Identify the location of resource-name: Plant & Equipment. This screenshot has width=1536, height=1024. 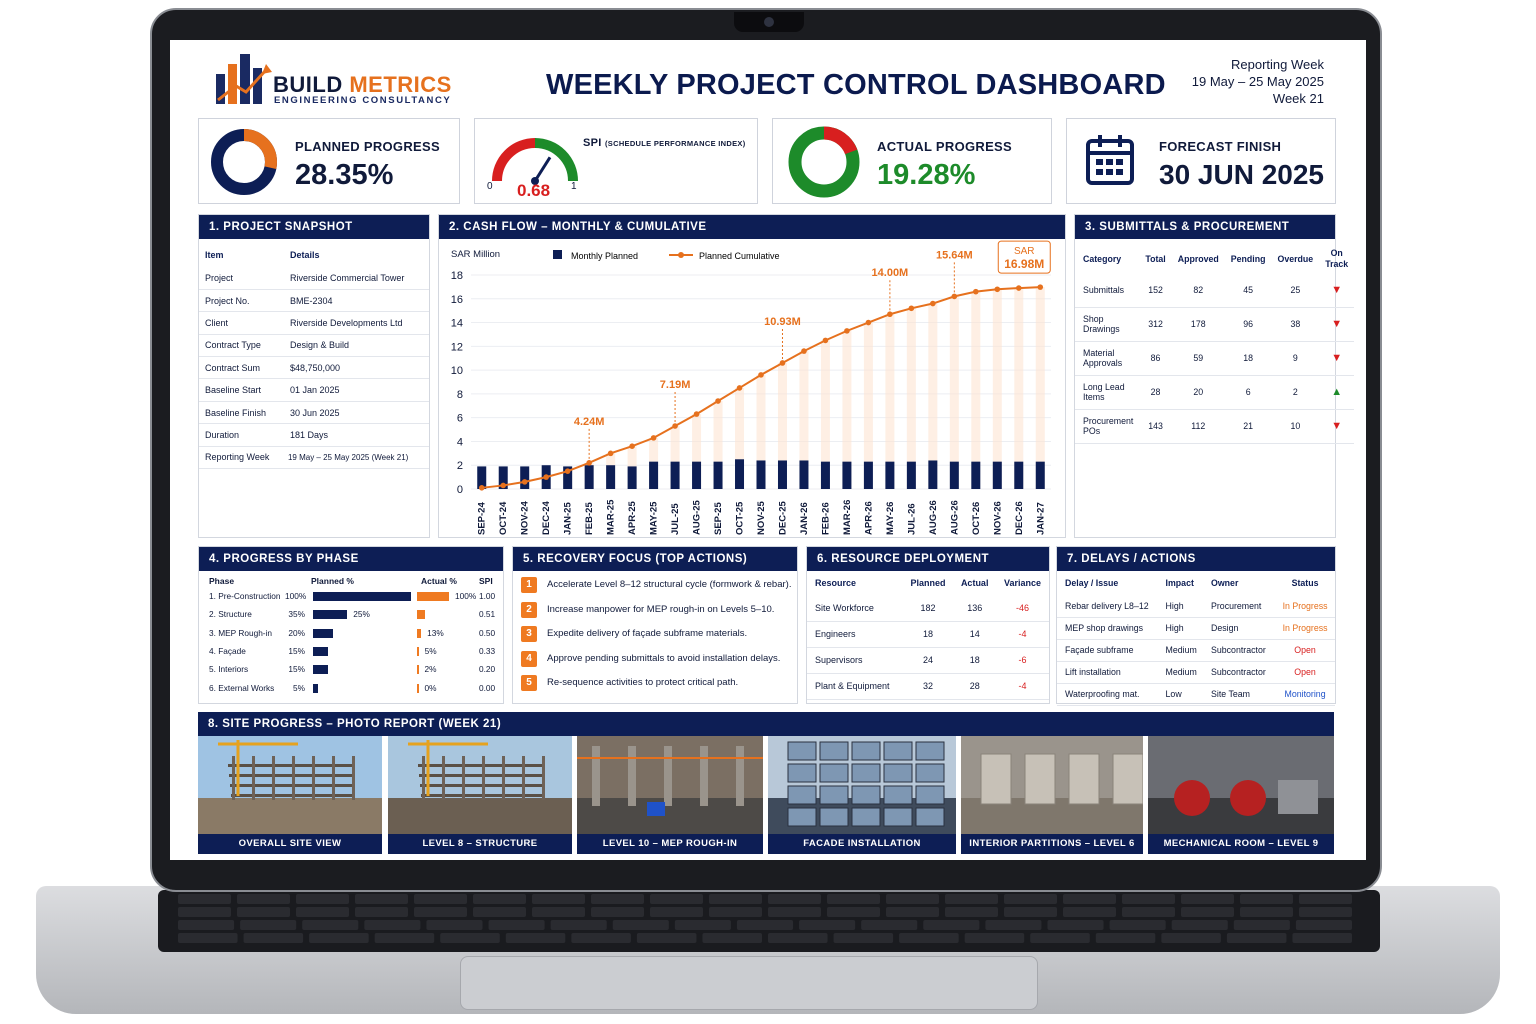
(855, 686).